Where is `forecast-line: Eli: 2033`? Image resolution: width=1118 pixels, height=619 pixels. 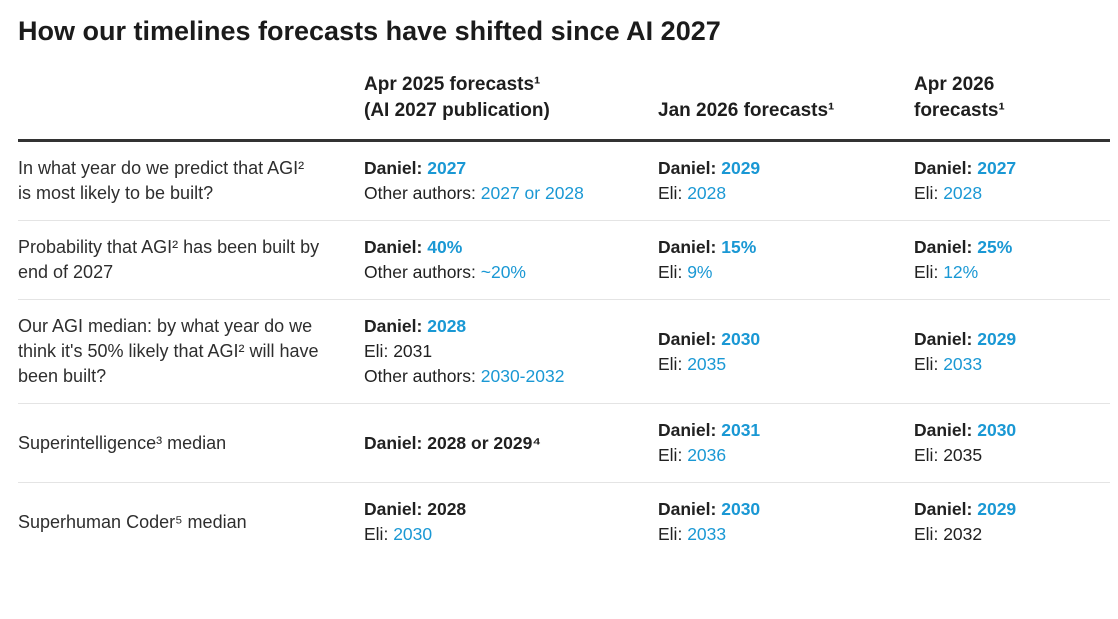
forecast-line: Eli: 2033 is located at coordinates (1005, 364).